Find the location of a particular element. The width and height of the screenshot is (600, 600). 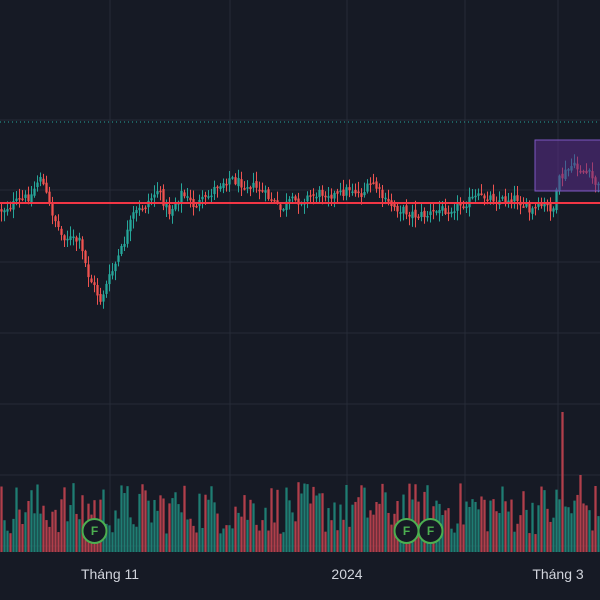

event-flag-0: F is located at coordinates (94, 531).